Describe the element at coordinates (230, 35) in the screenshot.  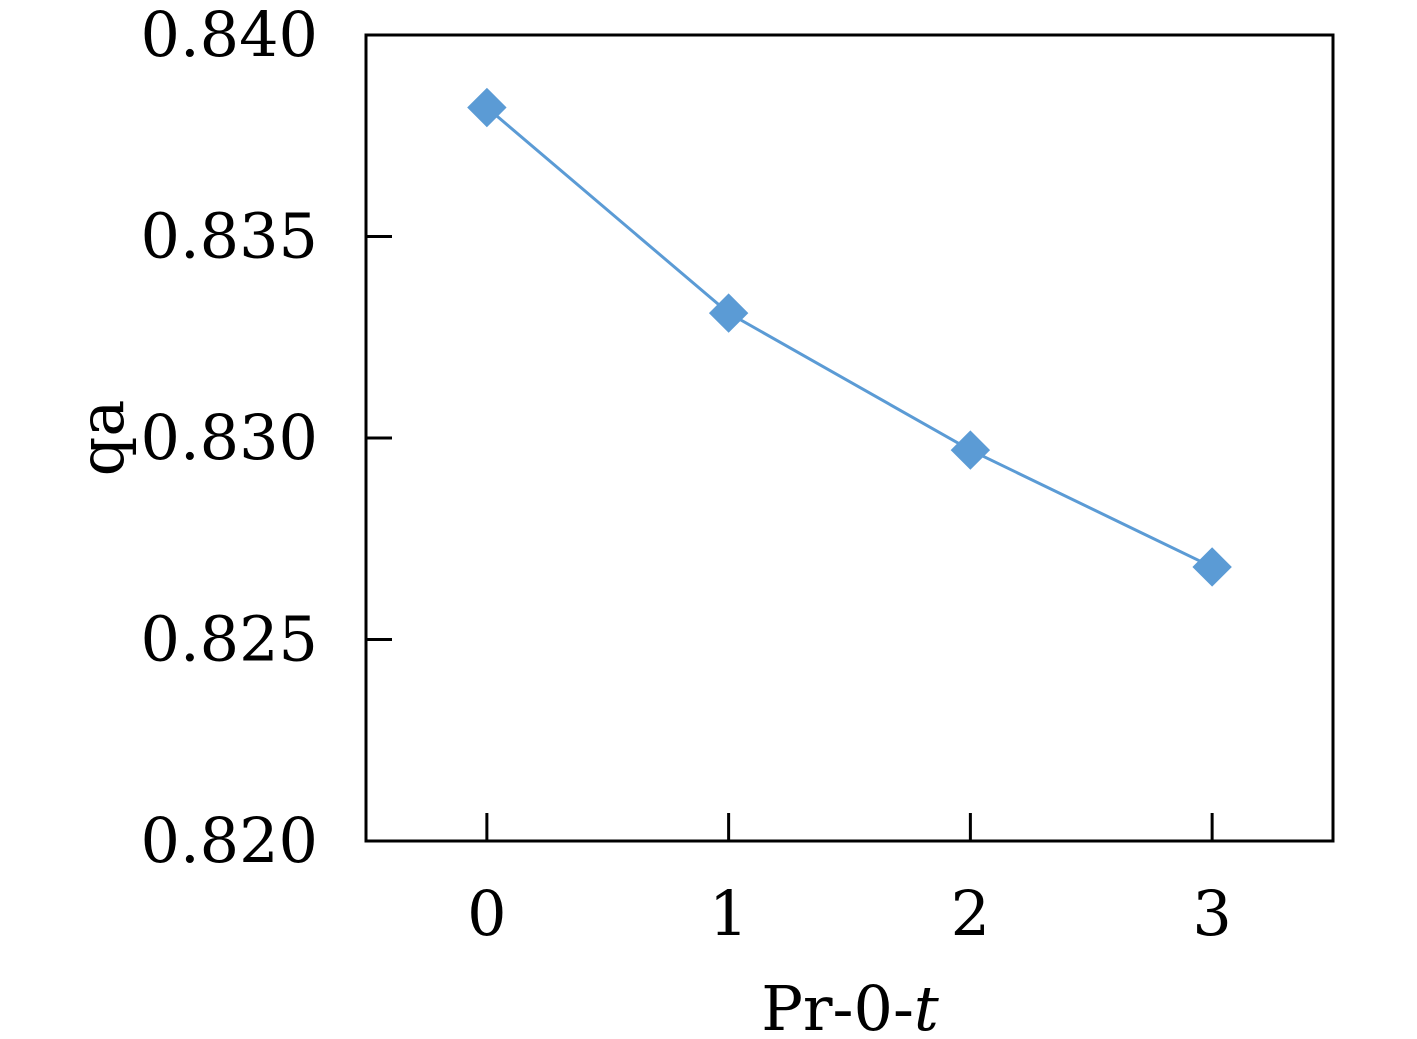
I see `y-tick-label: 0.840` at that location.